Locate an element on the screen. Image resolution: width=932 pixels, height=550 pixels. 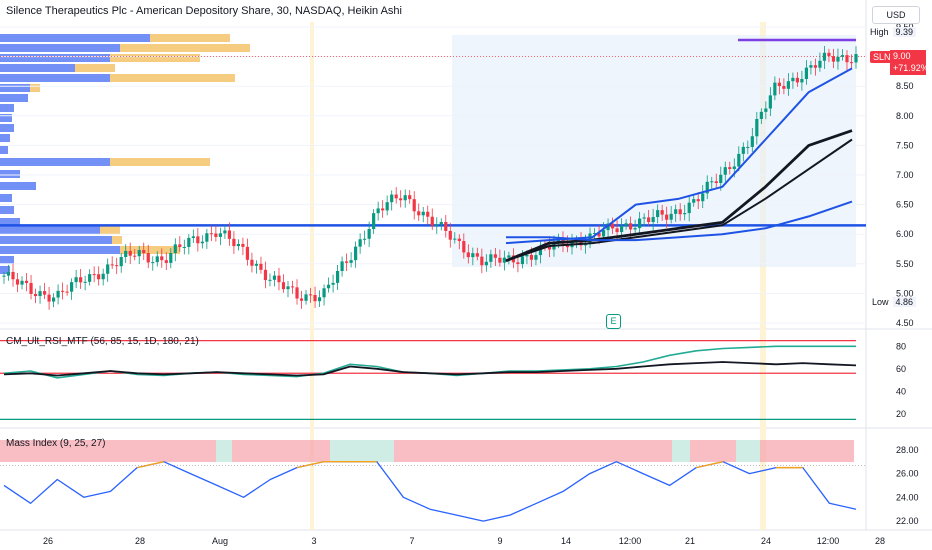
session-highlight is located at coordinates (763, 276).